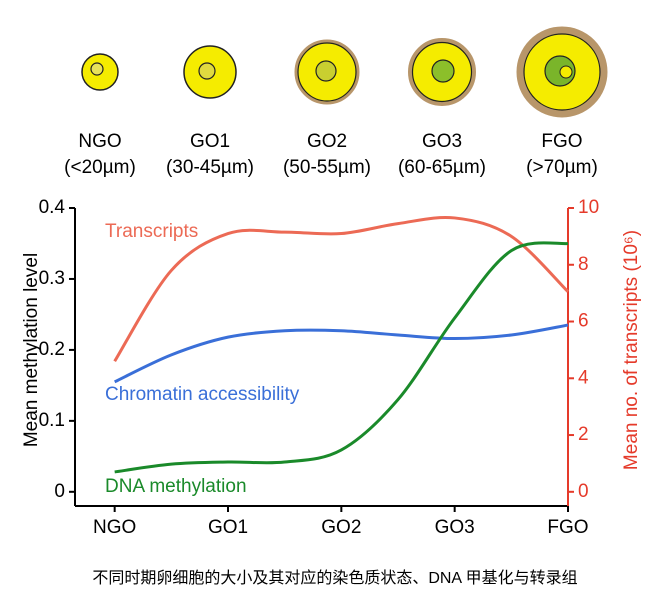 The width and height of the screenshot is (670, 607). Describe the element at coordinates (455, 527) in the screenshot. I see `x-tick-label: GO3` at that location.